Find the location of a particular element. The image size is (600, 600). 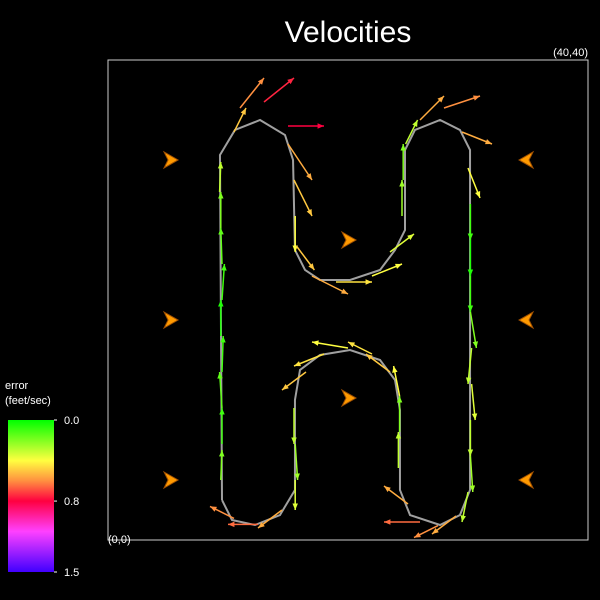

colorbar-label: (feet/sec) is located at coordinates (28, 401).